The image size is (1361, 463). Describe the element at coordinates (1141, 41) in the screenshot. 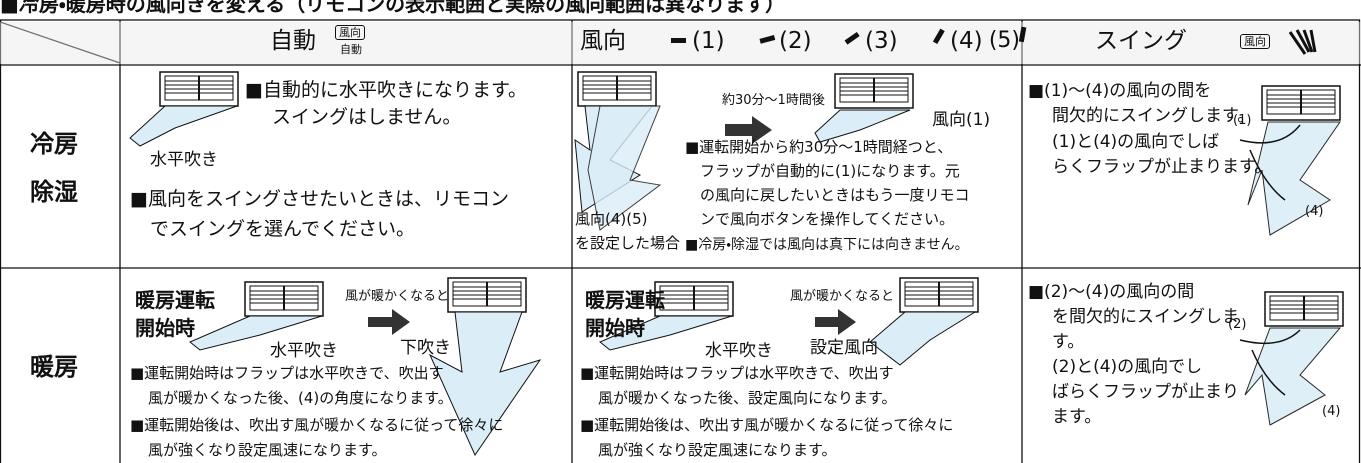

I see `column-header: スイング` at that location.